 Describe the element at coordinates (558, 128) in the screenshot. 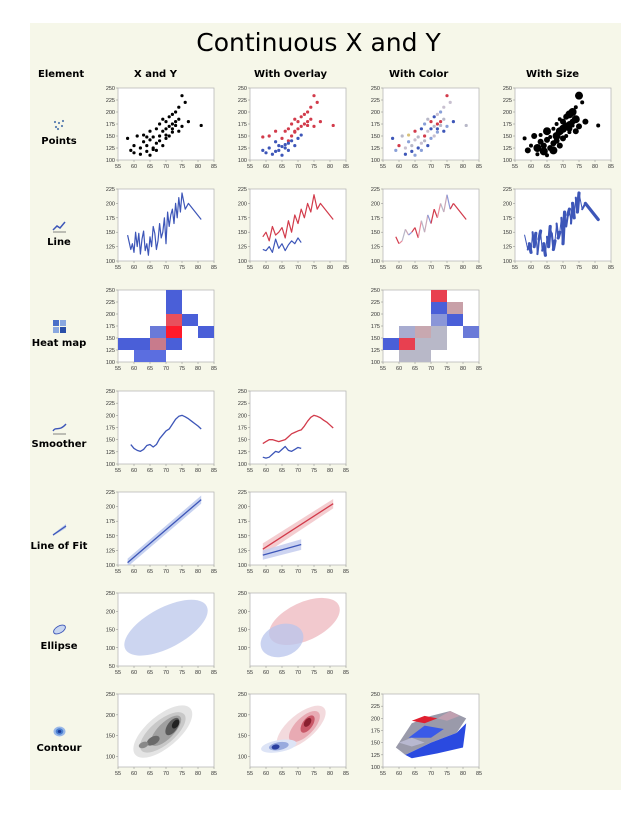

I see `plot-points-size: 55 60 65 70 75 80 85 100 125 150 175 200 225 250` at that location.